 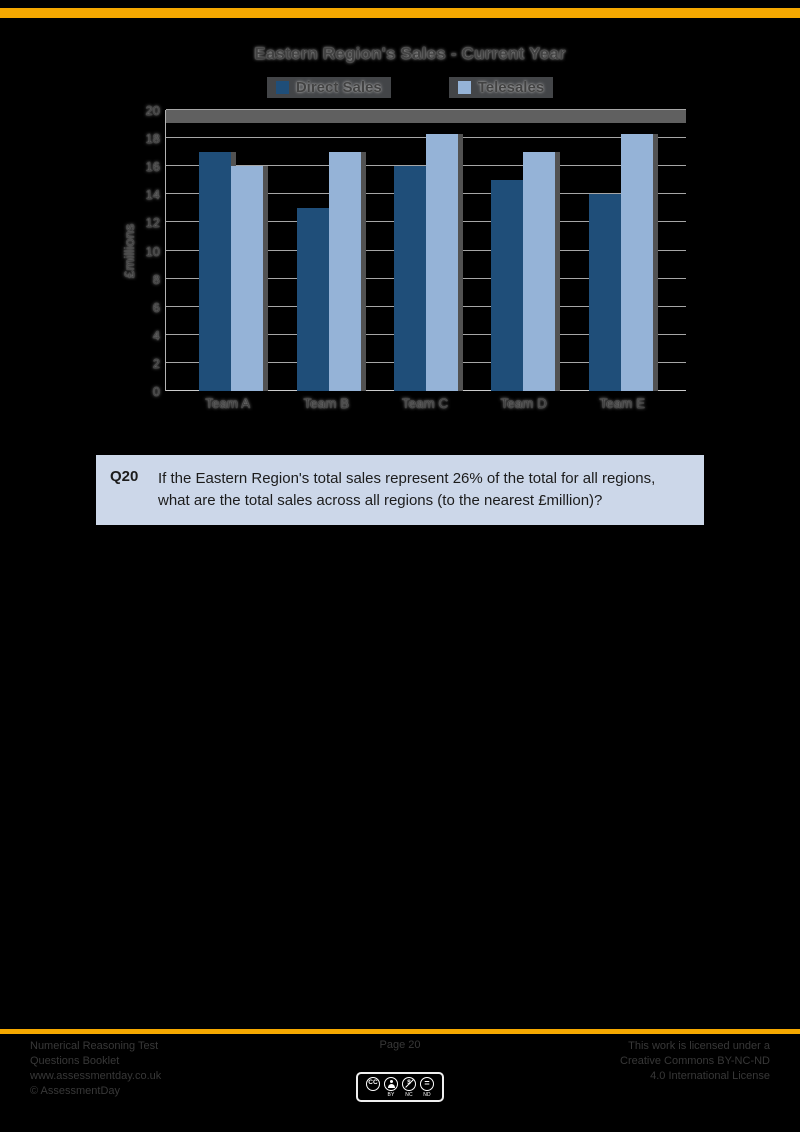 What do you see at coordinates (373, 1083) in the screenshot?
I see `cc-logo-icon: CC` at bounding box center [373, 1083].